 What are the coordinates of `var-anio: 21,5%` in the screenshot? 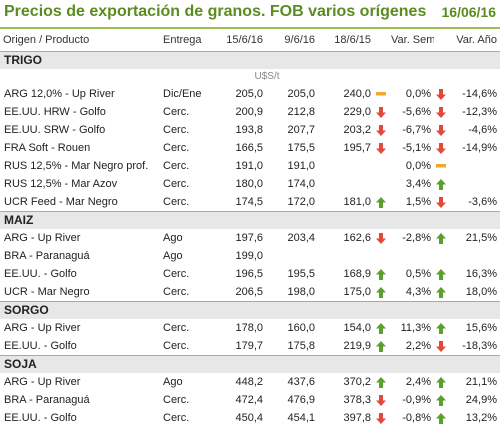 It's located at (474, 238).